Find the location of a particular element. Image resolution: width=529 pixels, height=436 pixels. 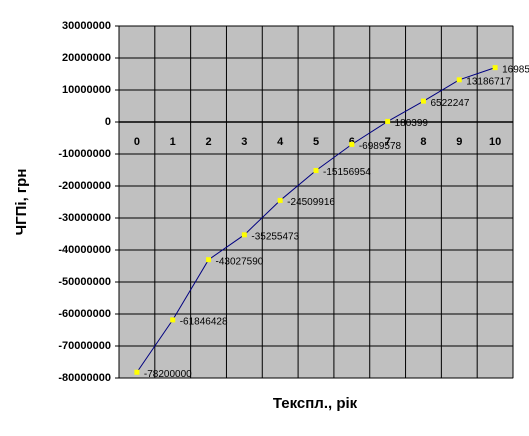

data-label: 180399 is located at coordinates (412, 123).